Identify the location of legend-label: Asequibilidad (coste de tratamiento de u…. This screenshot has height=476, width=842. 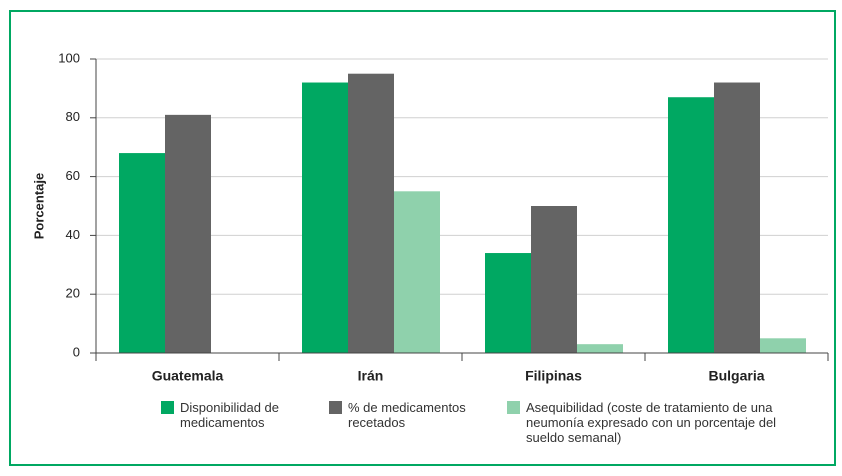
(651, 422).